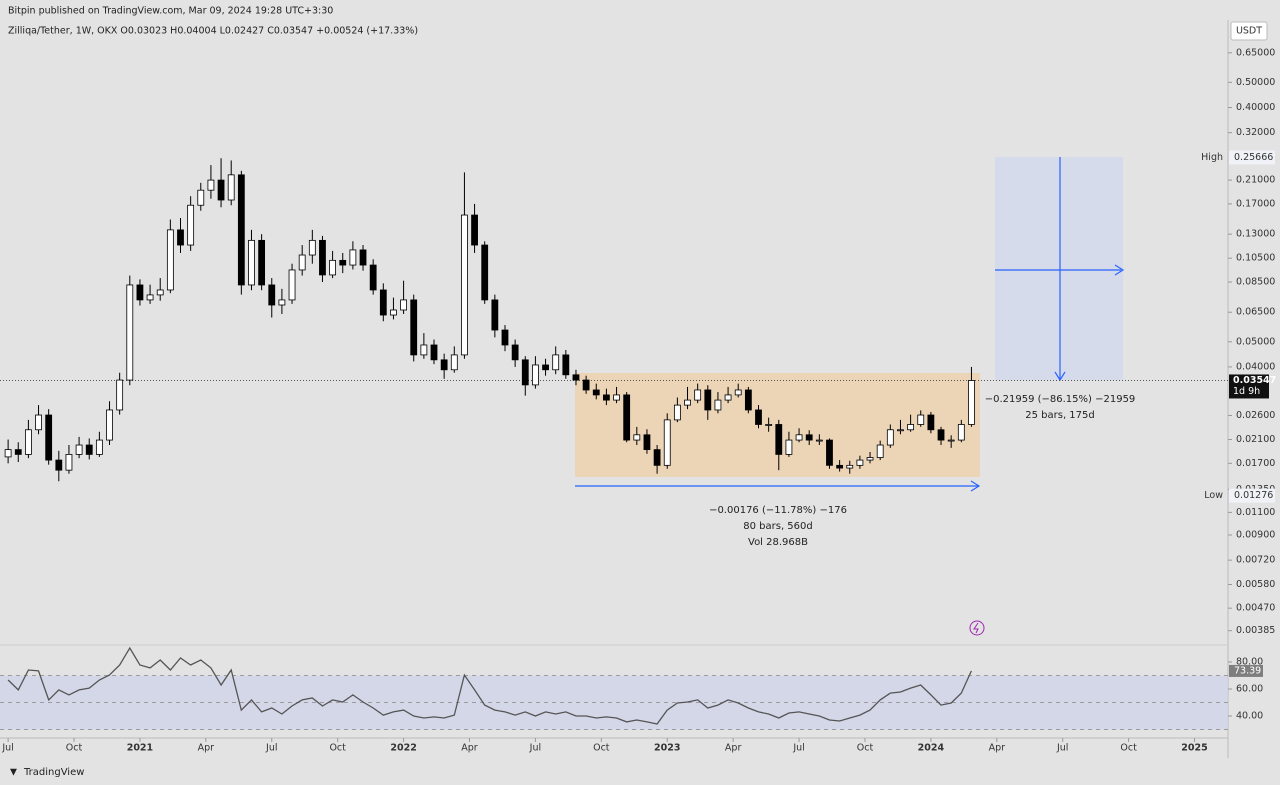 This screenshot has width=1280, height=785. I want to click on high-value: 0.25666, so click(1253, 157).